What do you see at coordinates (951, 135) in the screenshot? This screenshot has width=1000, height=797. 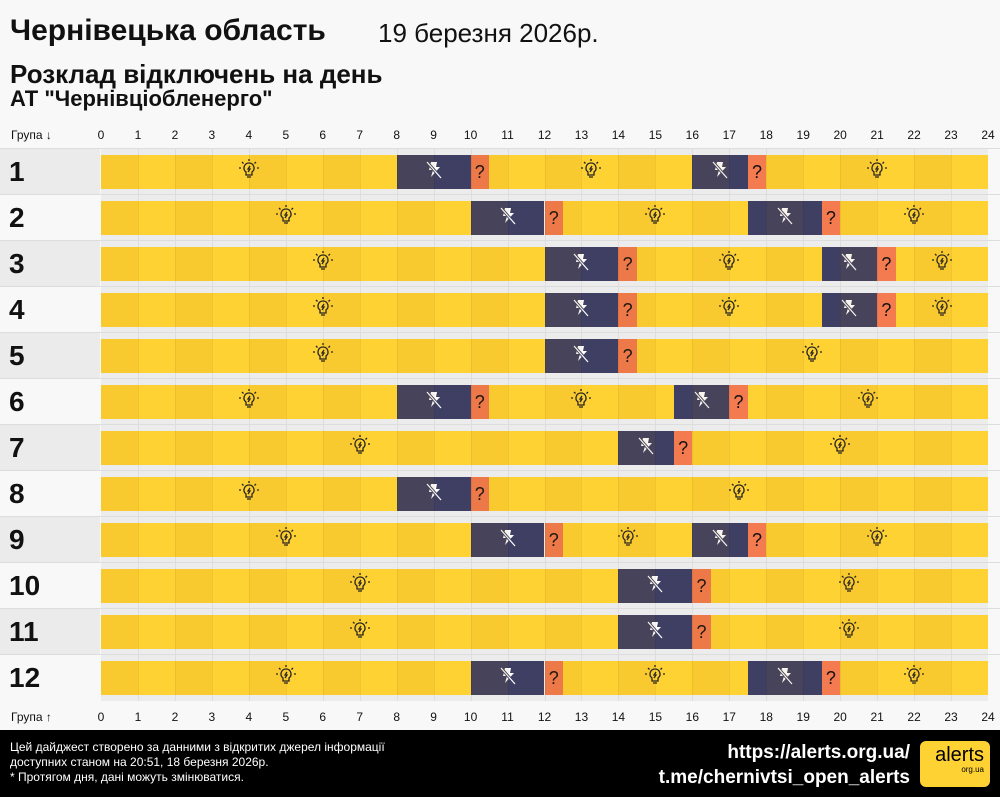 I see `hour-tick-label: 23` at bounding box center [951, 135].